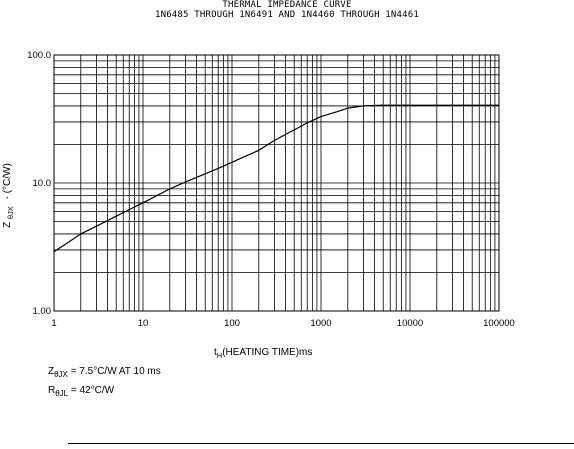 The width and height of the screenshot is (574, 449). I want to click on y-tick-label: 1.00, so click(42, 311).